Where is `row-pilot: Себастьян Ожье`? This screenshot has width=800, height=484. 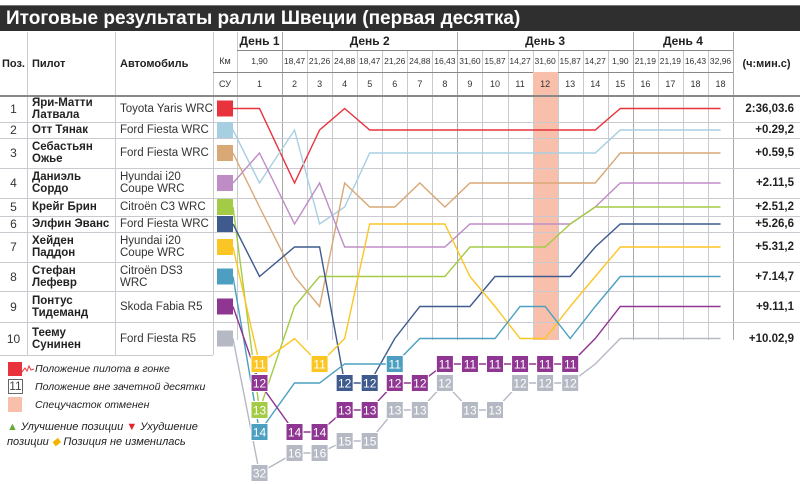
row-pilot: Себастьян Ожье is located at coordinates (62, 153).